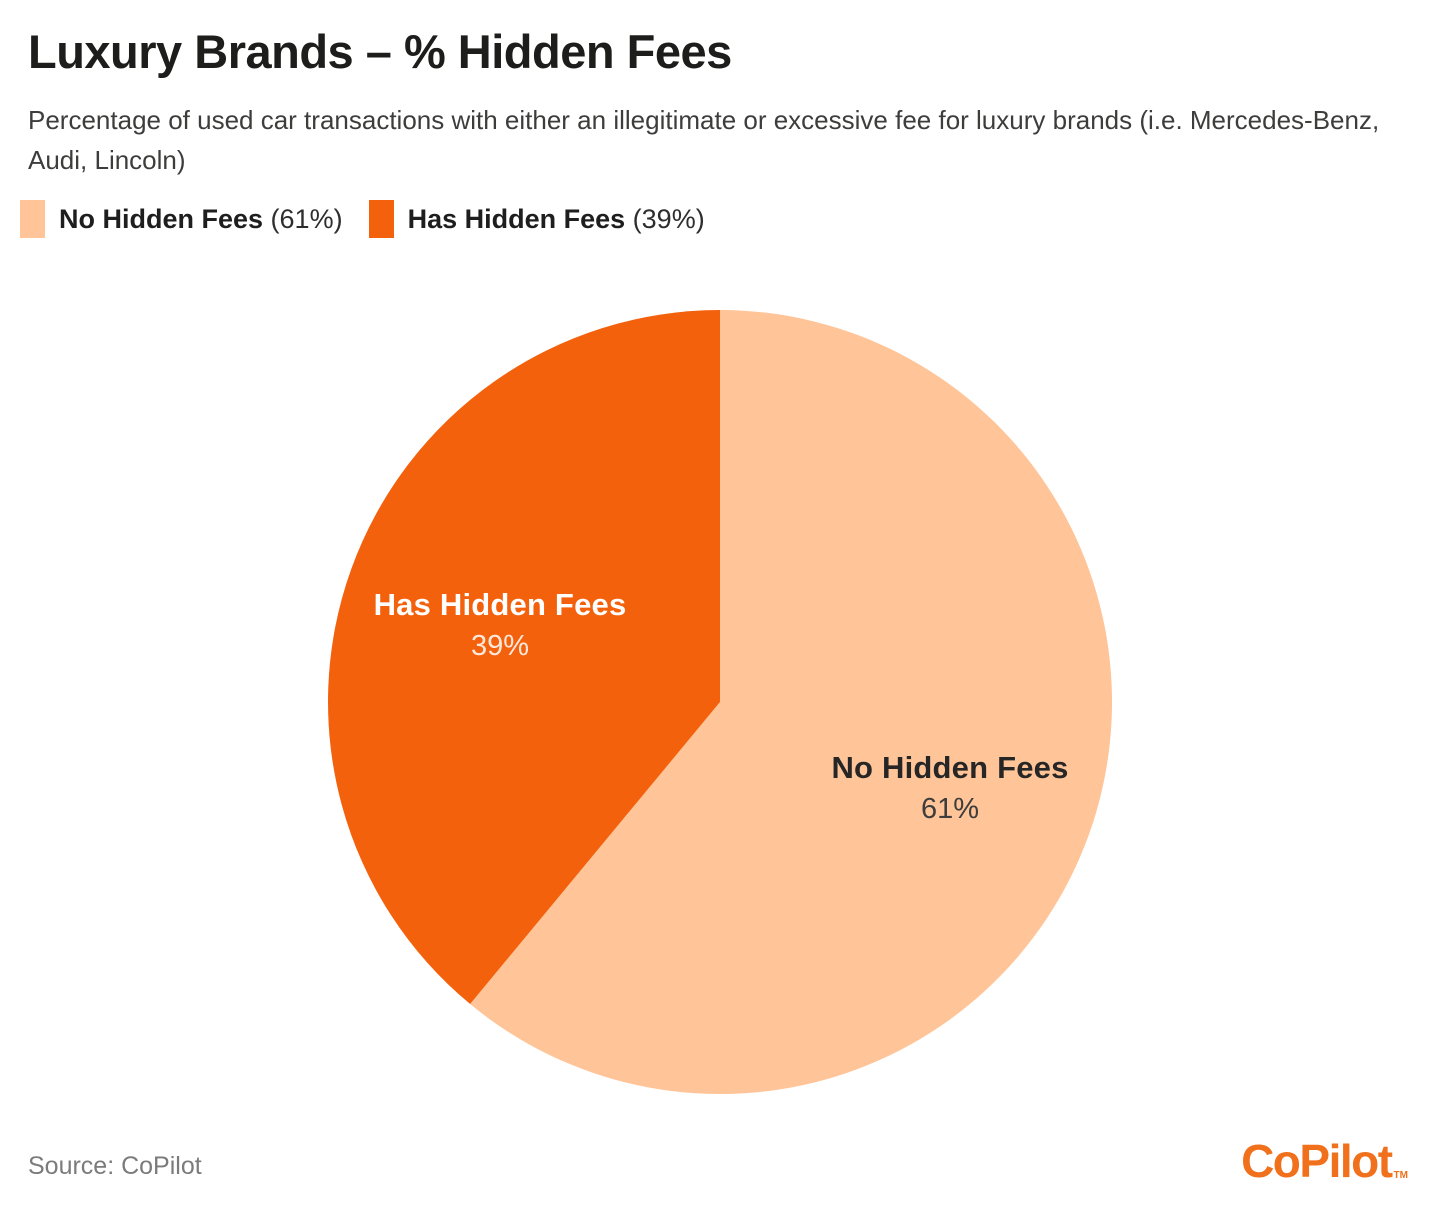 This screenshot has width=1440, height=1208. What do you see at coordinates (201, 218) in the screenshot?
I see `legend-label-no-hidden-fees: No Hidden Fees (61%)` at bounding box center [201, 218].